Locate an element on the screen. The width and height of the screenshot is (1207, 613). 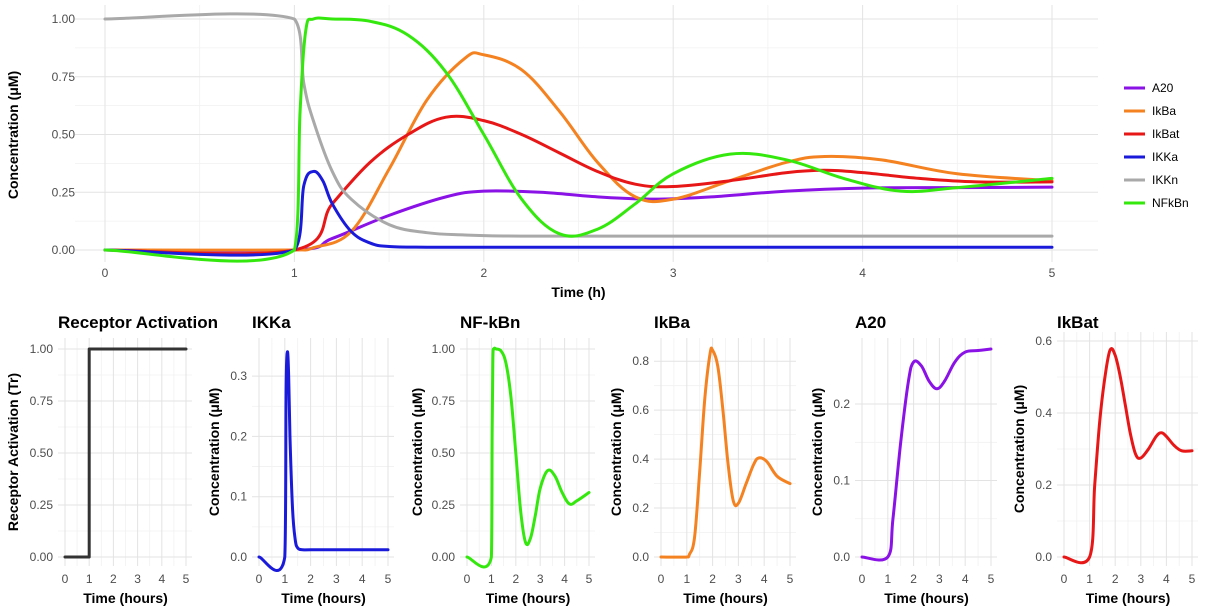
legend-label: IkBat is located at coordinates (1166, 134).